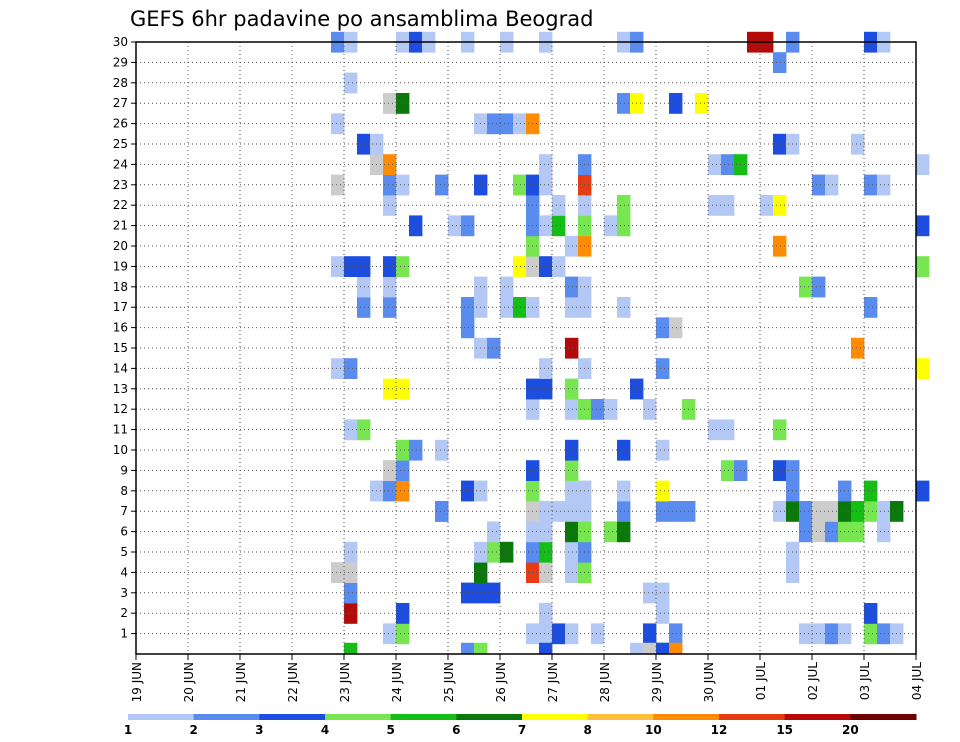  I want to click on y-tick-label: 9, so click(124, 470).